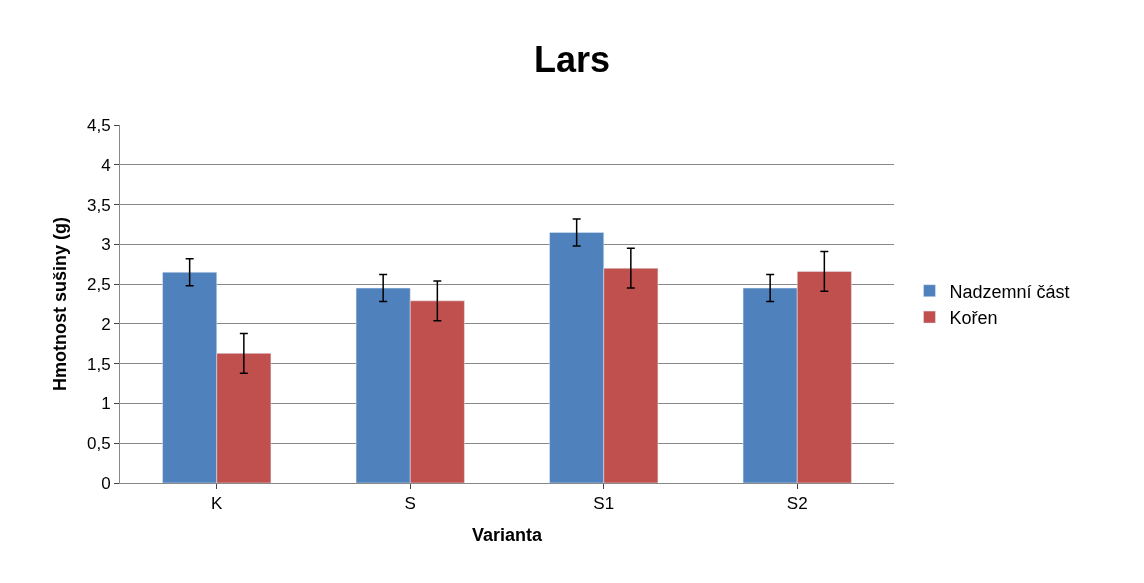 The height and width of the screenshot is (583, 1144). What do you see at coordinates (106, 245) in the screenshot?
I see `y-tick-label: 3` at bounding box center [106, 245].